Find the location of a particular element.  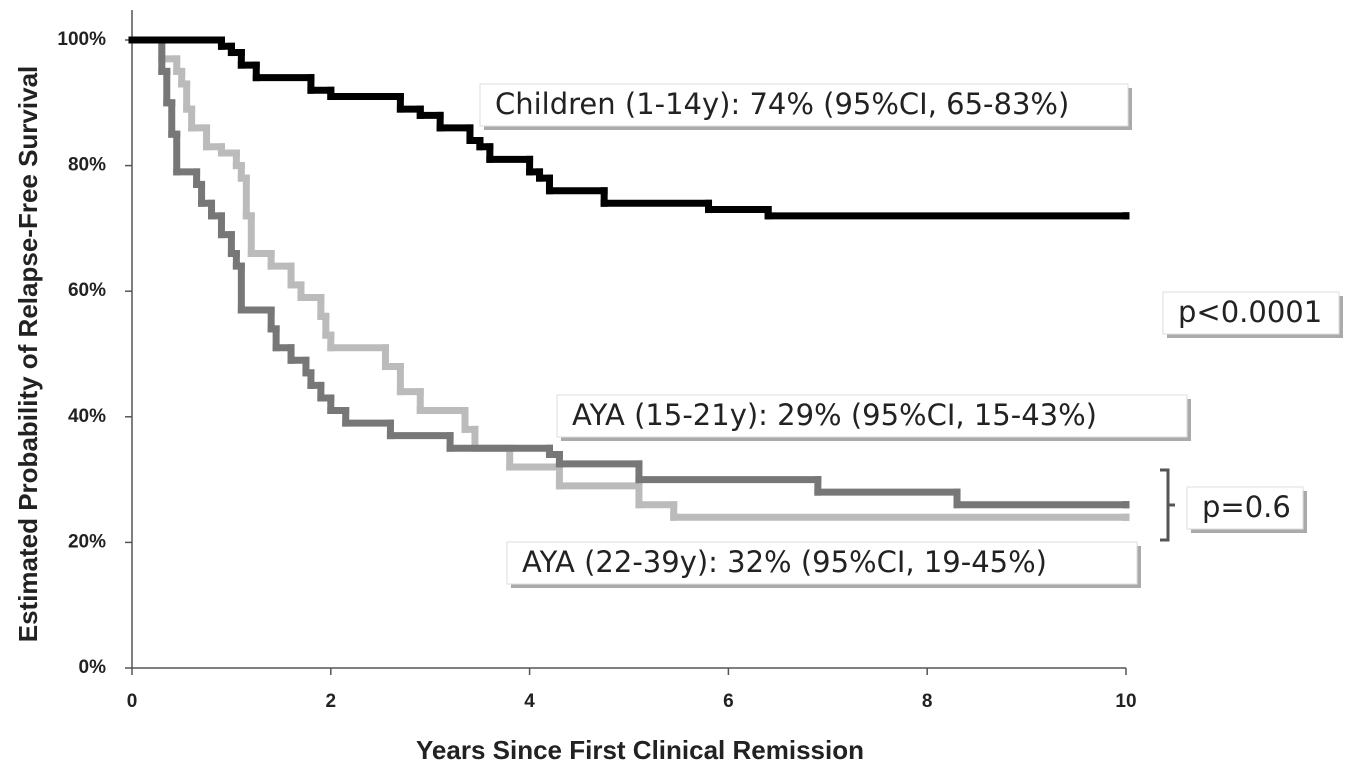

p-value: p<0.0001 is located at coordinates (1250, 312).